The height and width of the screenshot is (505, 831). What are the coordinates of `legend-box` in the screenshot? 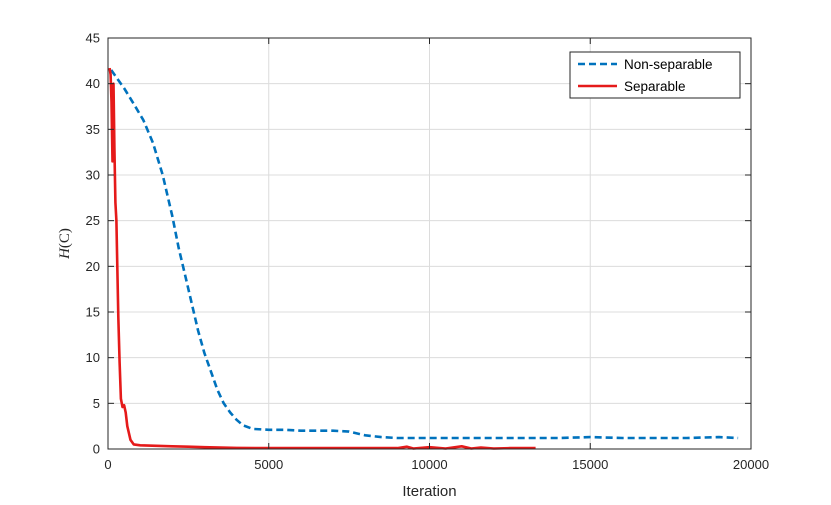 It's located at (655, 75).